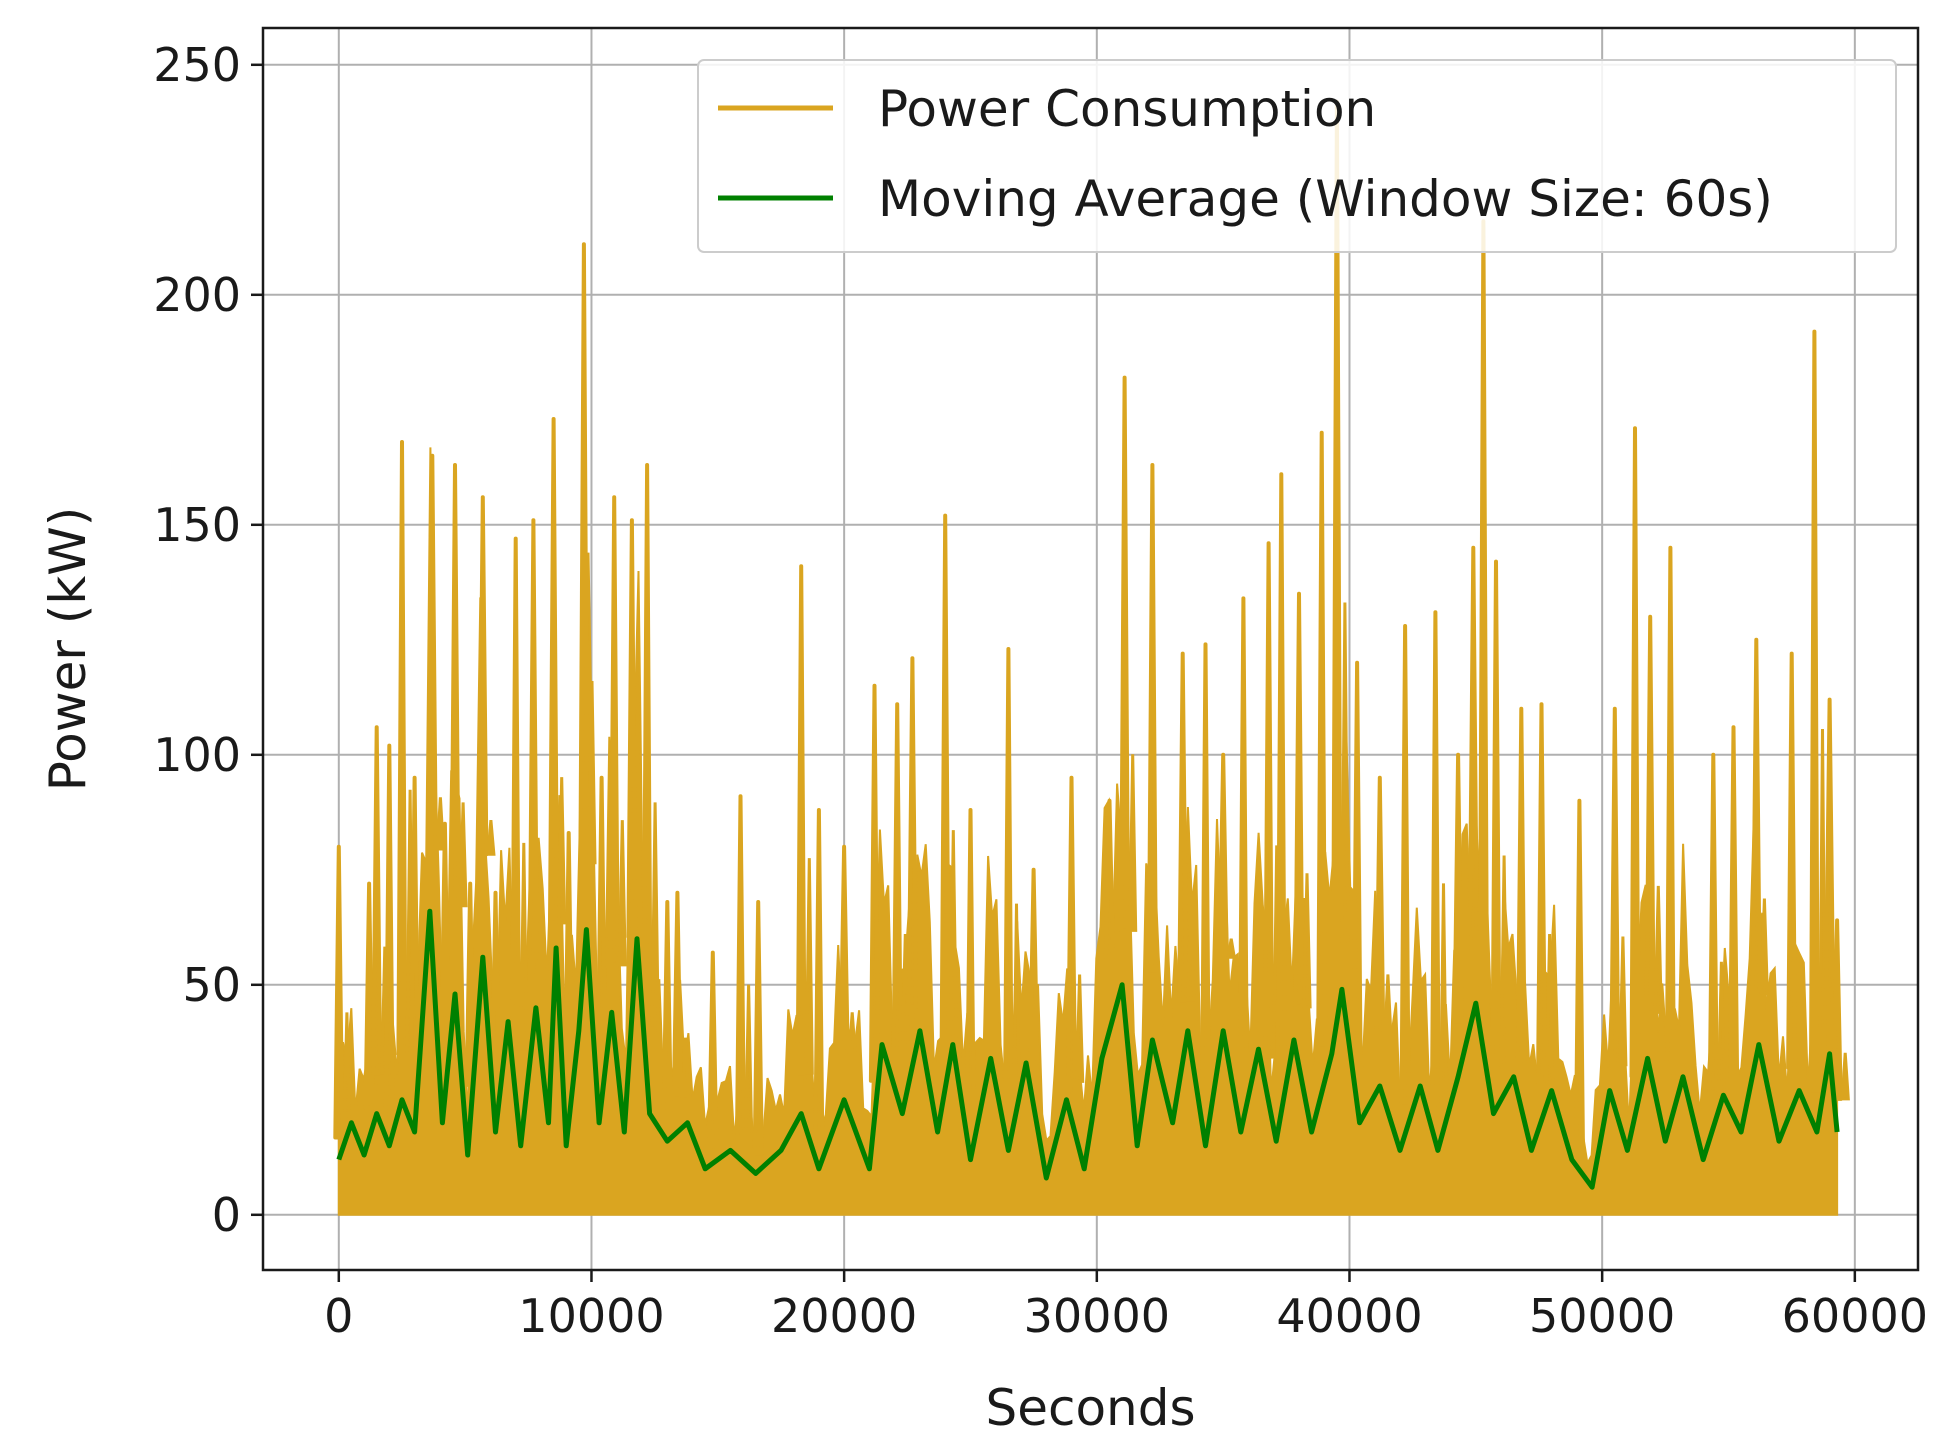 The image size is (1947, 1445). Describe the element at coordinates (1349, 1316) in the screenshot. I see `x-tick-label: 40000` at that location.